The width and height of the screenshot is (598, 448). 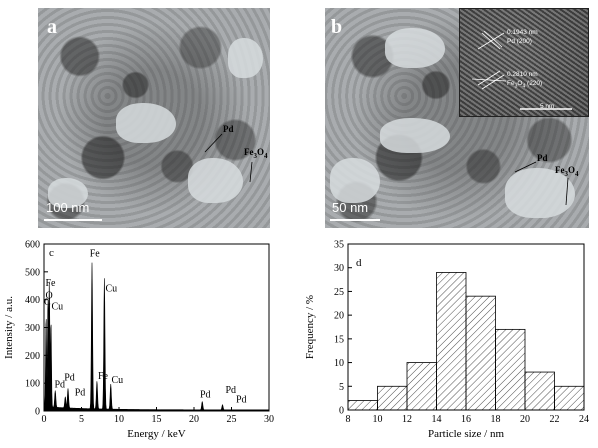 I want to click on y-tick-label: 500, so click(x=32, y=272).